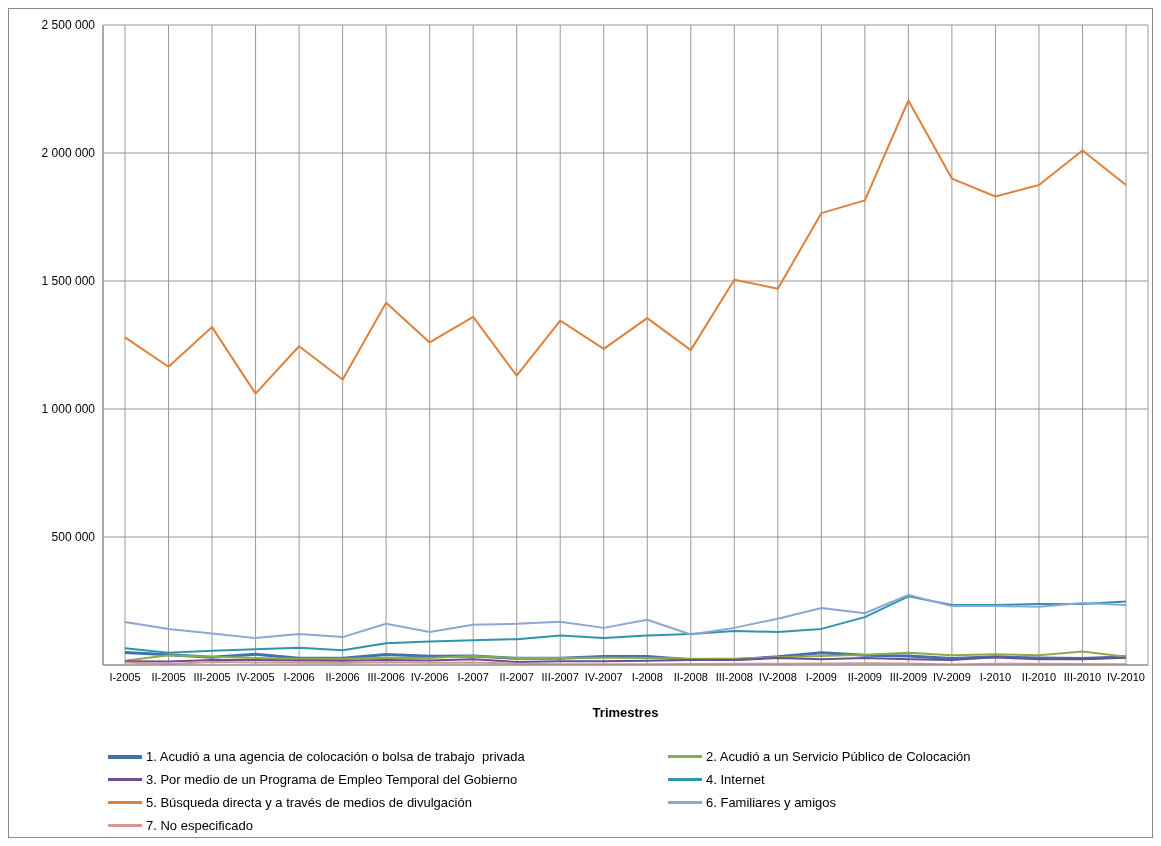 The image size is (1161, 846). Describe the element at coordinates (908, 676) in the screenshot. I see `x-tick-label: III-2009` at that location.